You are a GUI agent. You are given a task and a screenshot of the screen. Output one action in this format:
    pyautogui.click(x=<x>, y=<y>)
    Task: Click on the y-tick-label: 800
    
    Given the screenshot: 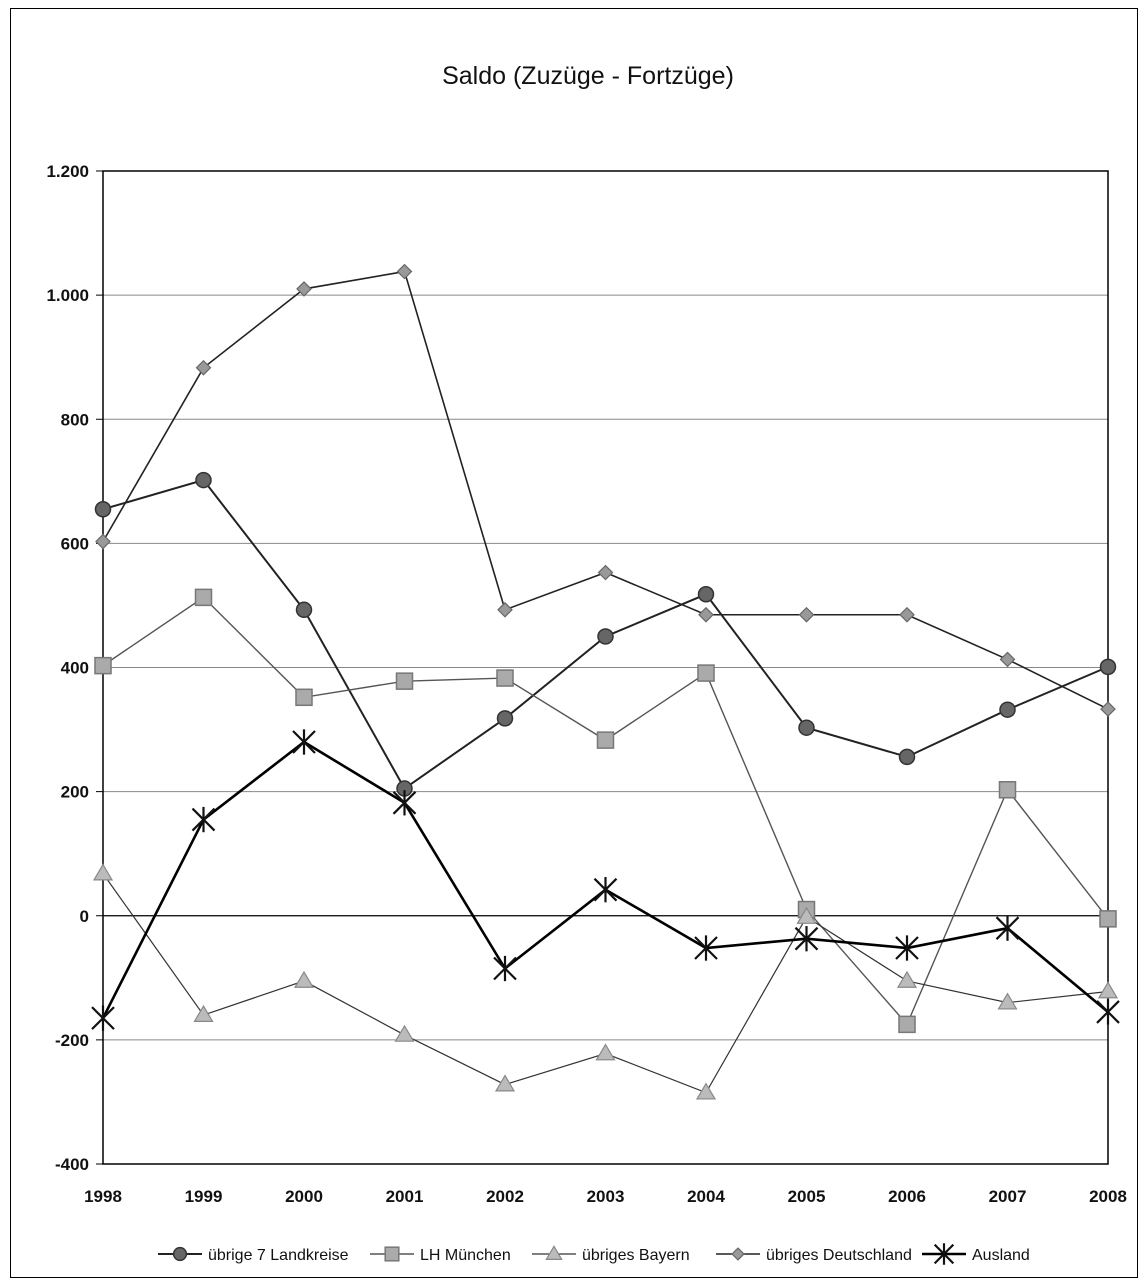 What is the action you would take?
    pyautogui.click(x=75, y=419)
    